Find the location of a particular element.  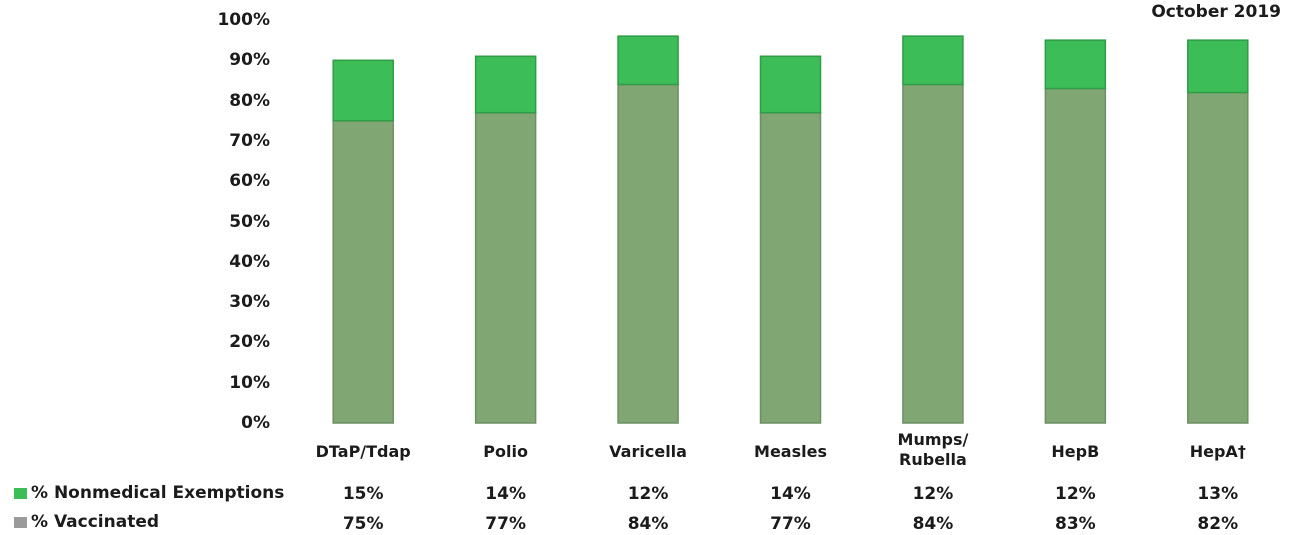

x-category-label: Varicella is located at coordinates (648, 452).